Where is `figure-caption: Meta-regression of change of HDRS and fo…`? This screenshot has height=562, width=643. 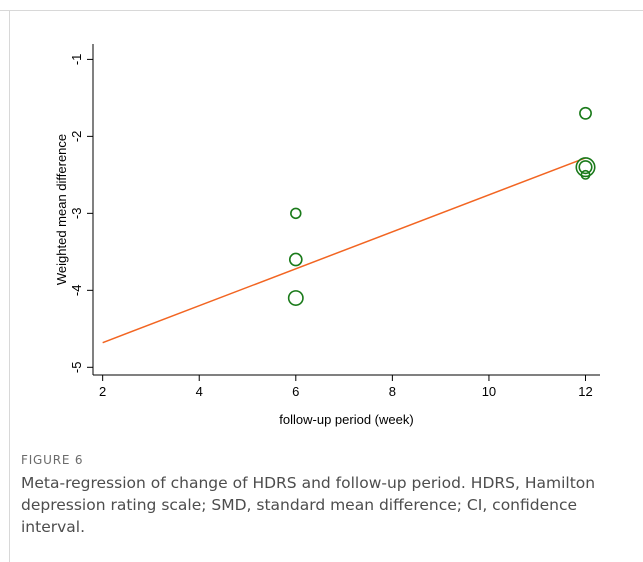
figure-caption: Meta-regression of change of HDRS and fo… is located at coordinates (308, 505).